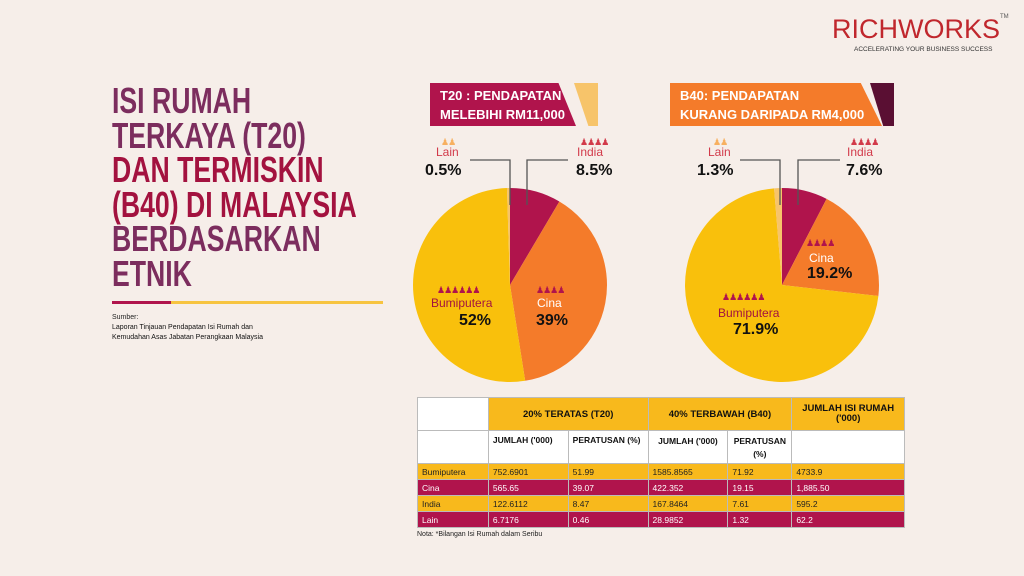 The image size is (1024, 576). What do you see at coordinates (594, 170) in the screenshot?
I see `india-value: 8.5%` at bounding box center [594, 170].